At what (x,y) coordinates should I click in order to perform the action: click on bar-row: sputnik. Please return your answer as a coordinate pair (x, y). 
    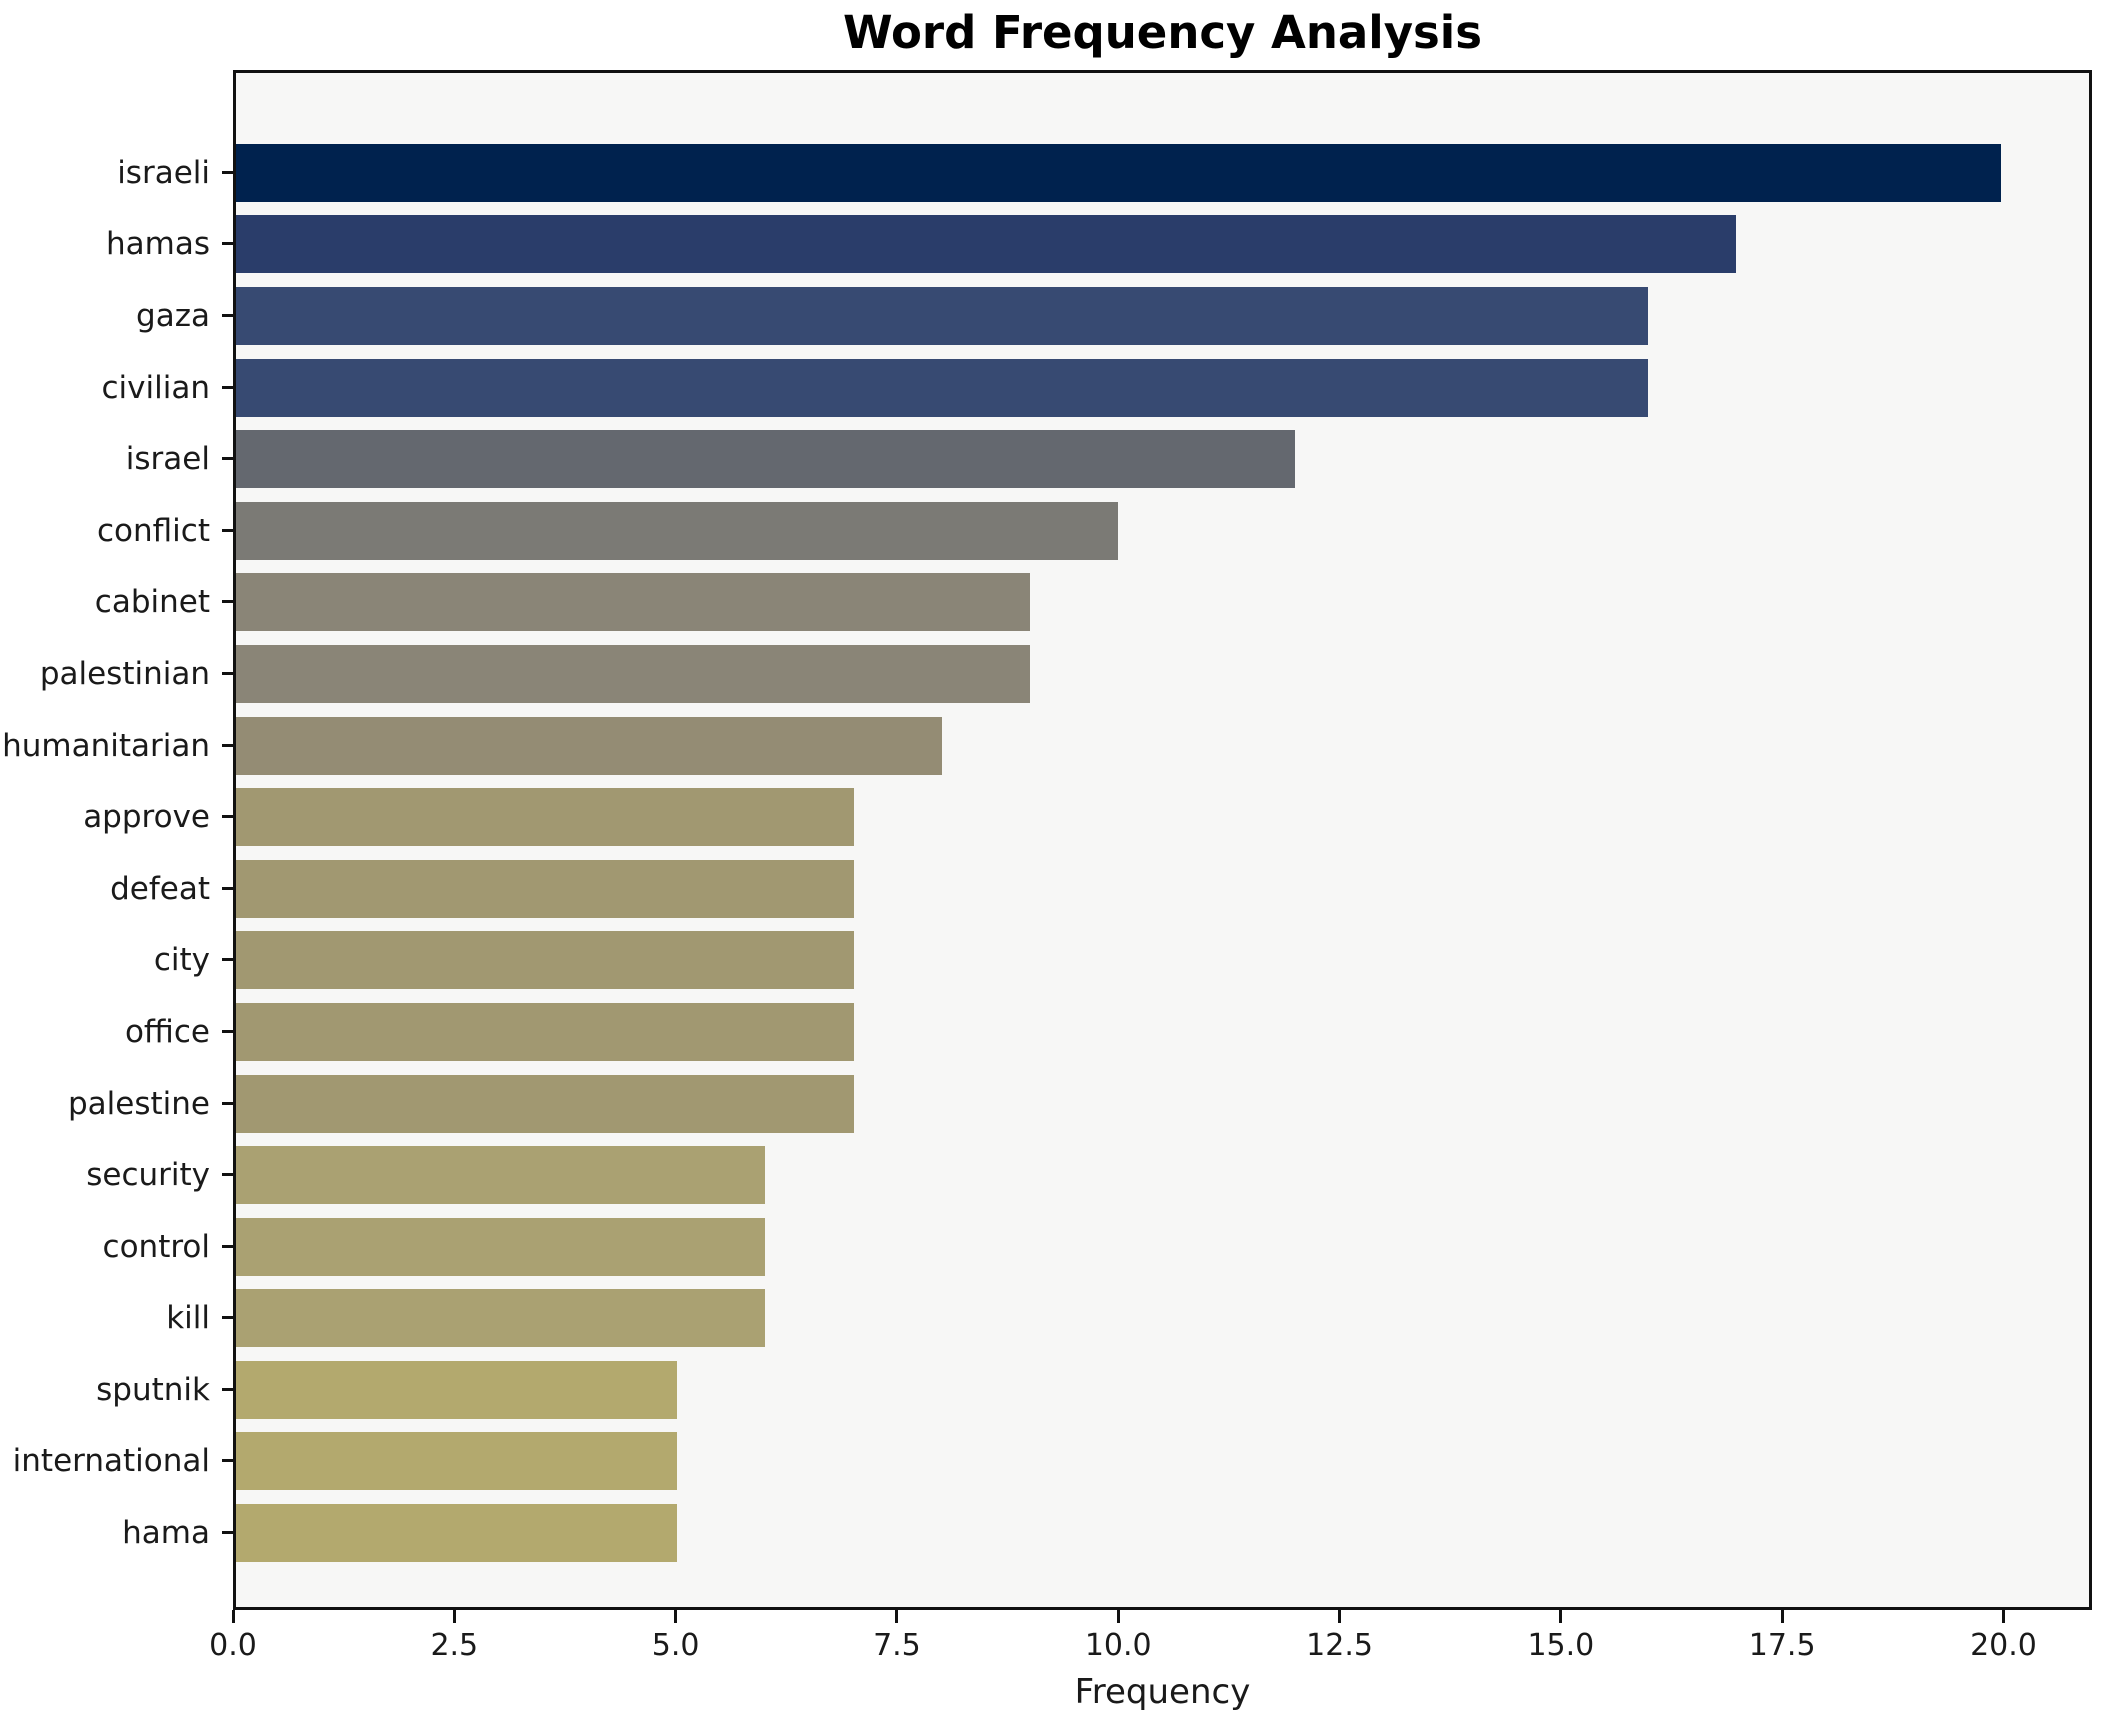
    Looking at the image, I should click on (1092, 1390).